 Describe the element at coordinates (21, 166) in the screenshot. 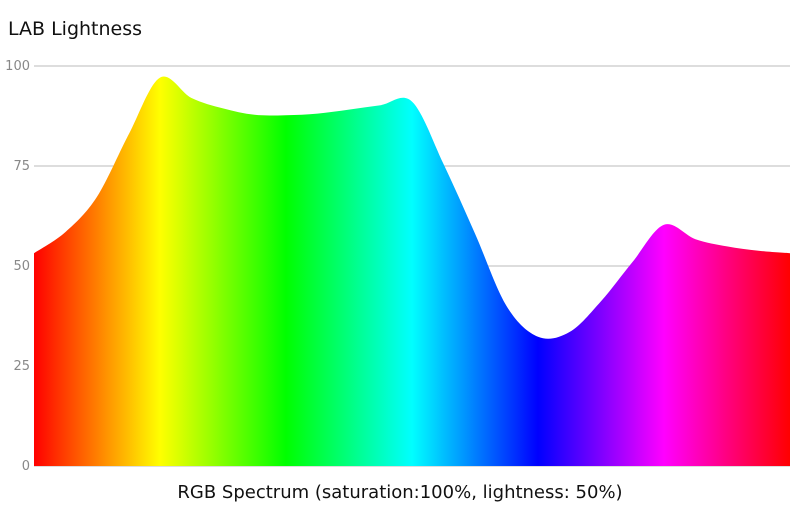

I see `y-tick-label-75: 75` at that location.